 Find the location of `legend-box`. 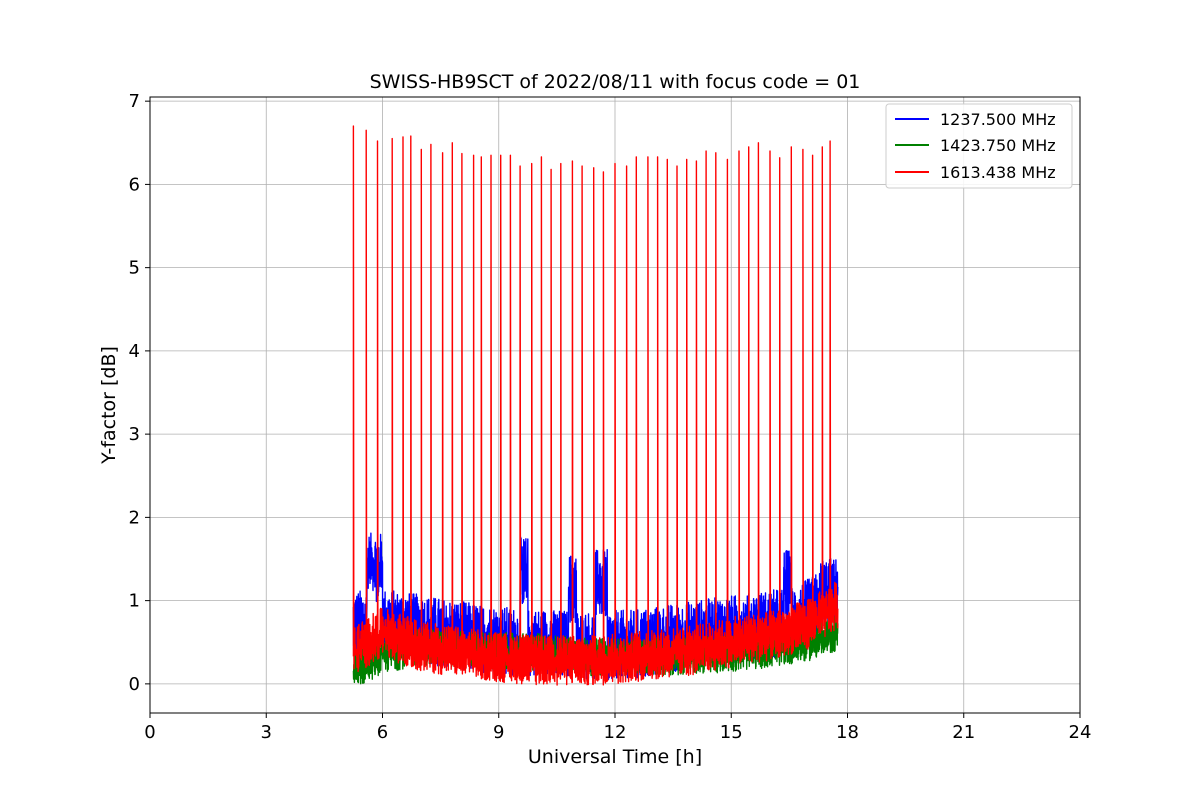

legend-box is located at coordinates (979, 146).